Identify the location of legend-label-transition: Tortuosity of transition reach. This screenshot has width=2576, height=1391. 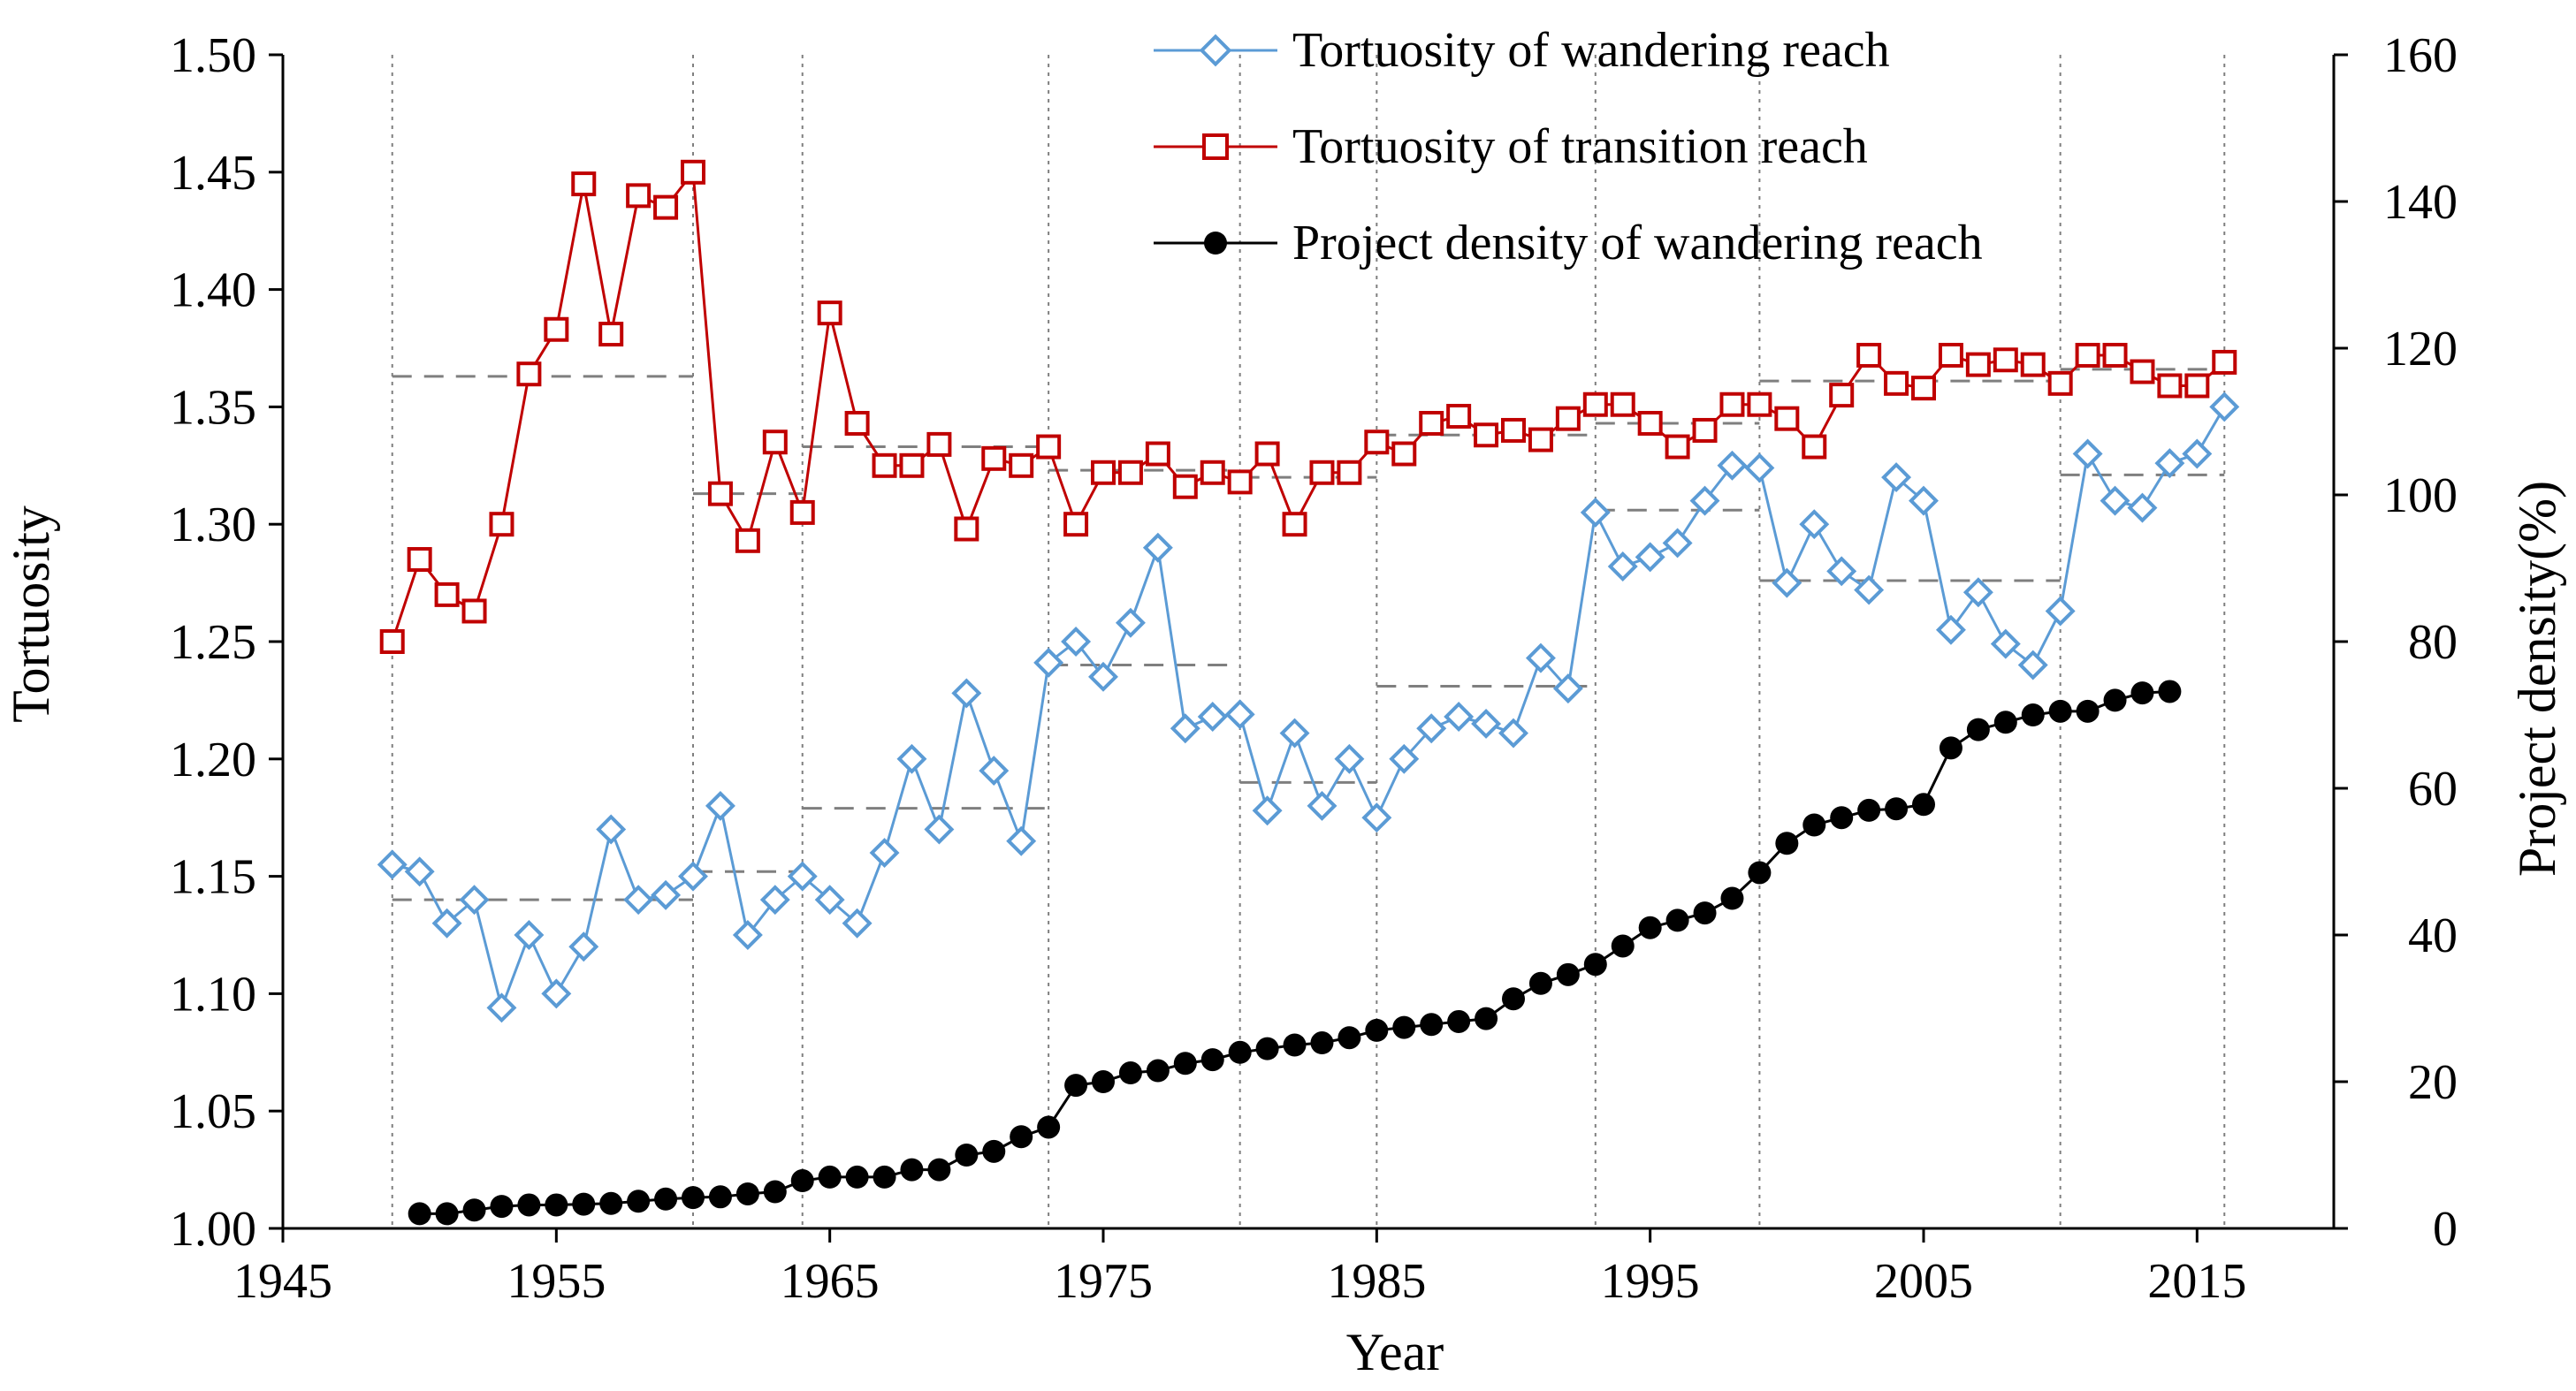
(1580, 146).